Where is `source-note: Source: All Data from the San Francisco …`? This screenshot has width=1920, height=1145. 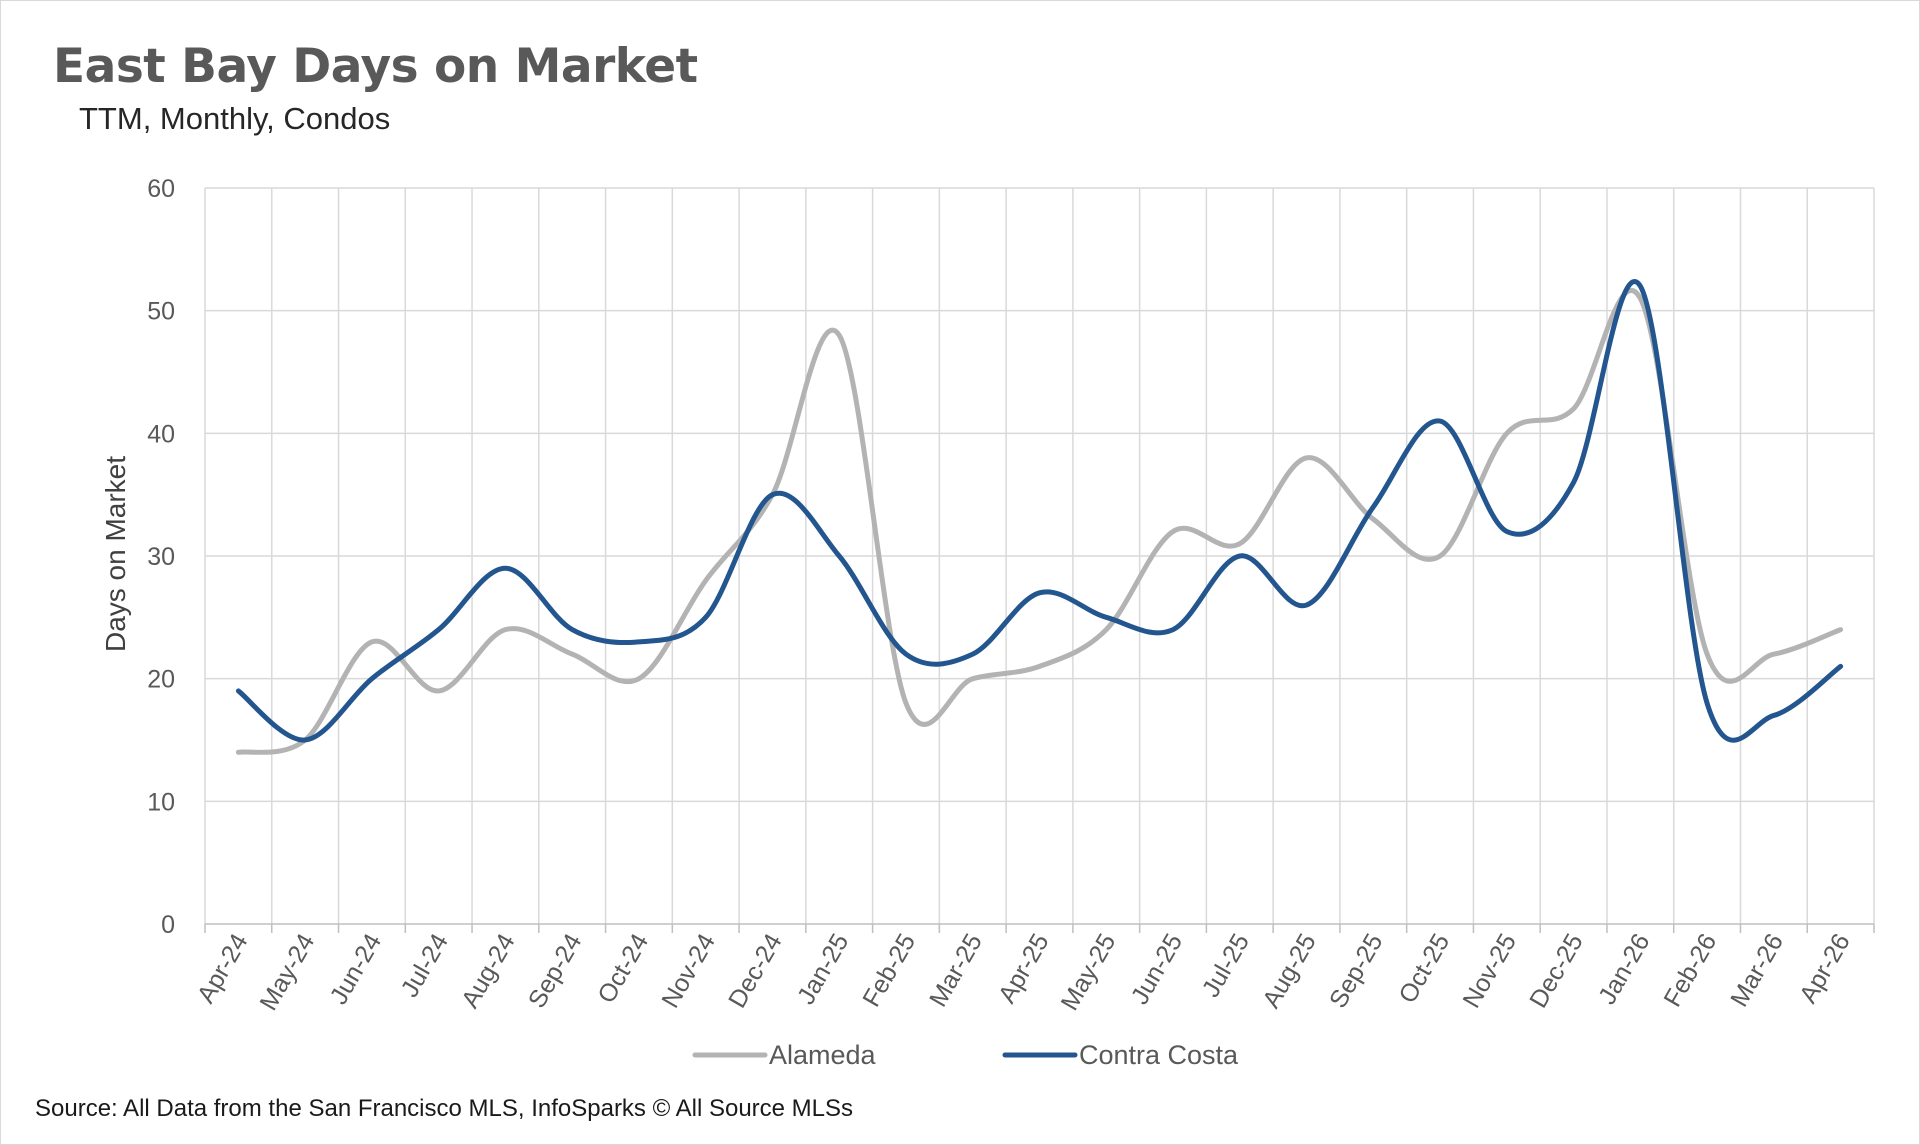
source-note: Source: All Data from the San Francisco … is located at coordinates (444, 1108).